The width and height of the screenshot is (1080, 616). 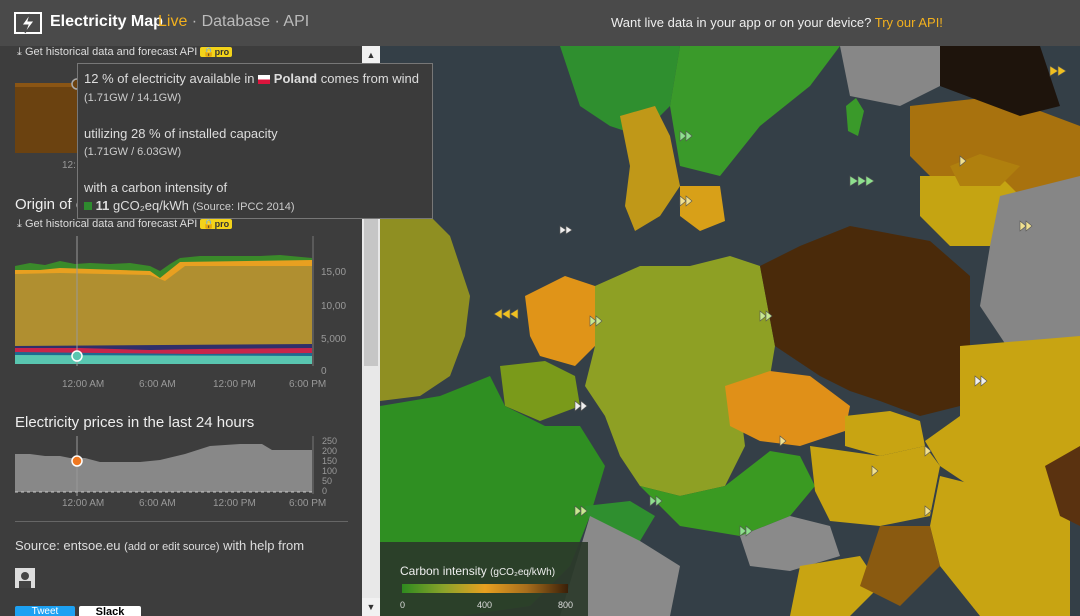 I want to click on country-ro, so click(x=1000, y=546).